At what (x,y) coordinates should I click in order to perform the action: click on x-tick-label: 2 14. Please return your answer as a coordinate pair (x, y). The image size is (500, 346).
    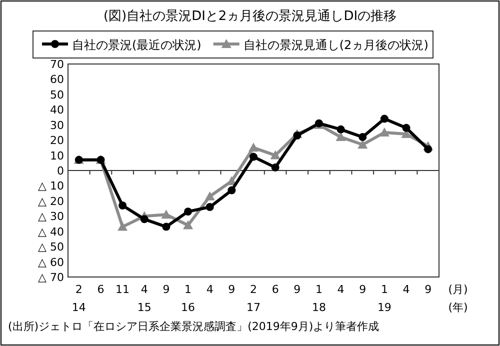
    Looking at the image, I should click on (79, 298).